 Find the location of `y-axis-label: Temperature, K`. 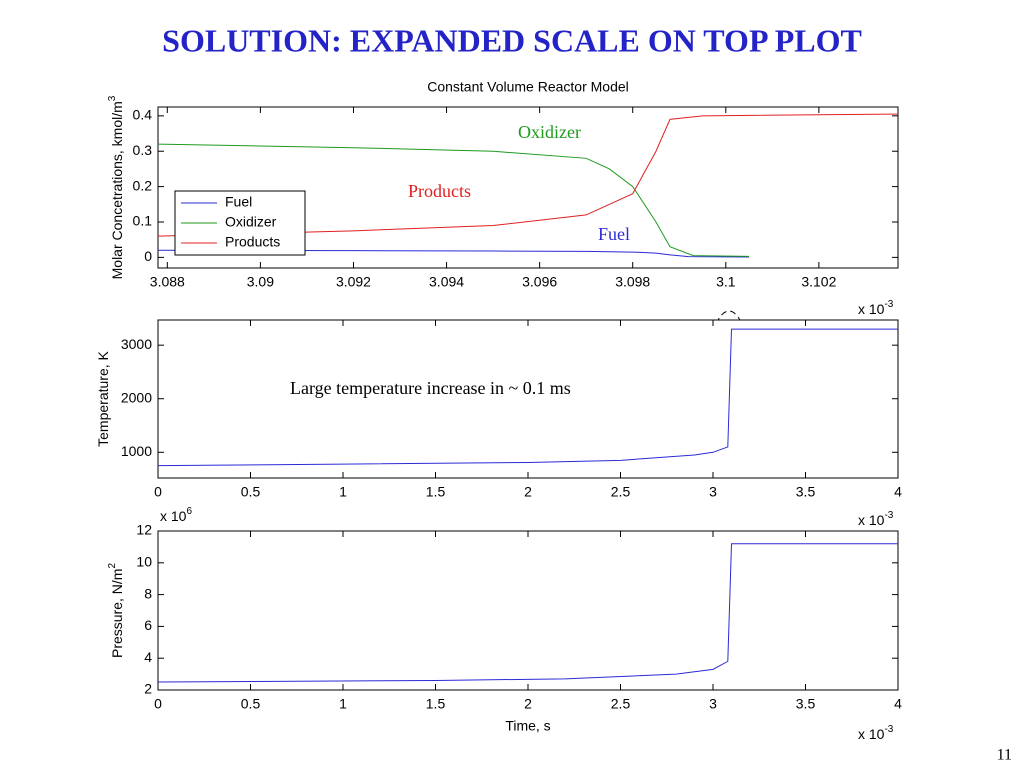

y-axis-label: Temperature, K is located at coordinates (103, 398).